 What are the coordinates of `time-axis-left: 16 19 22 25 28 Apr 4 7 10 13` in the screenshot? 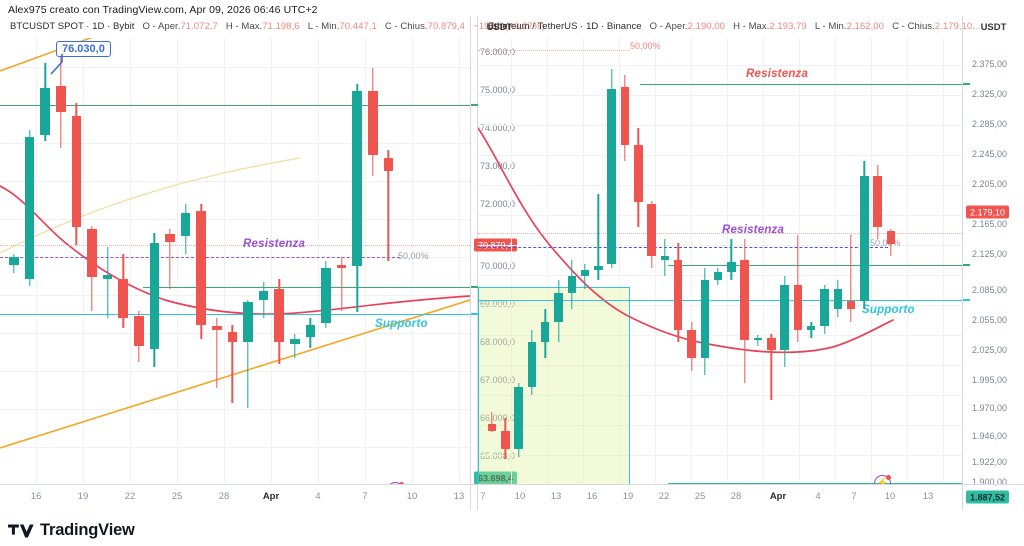 It's located at (264, 497).